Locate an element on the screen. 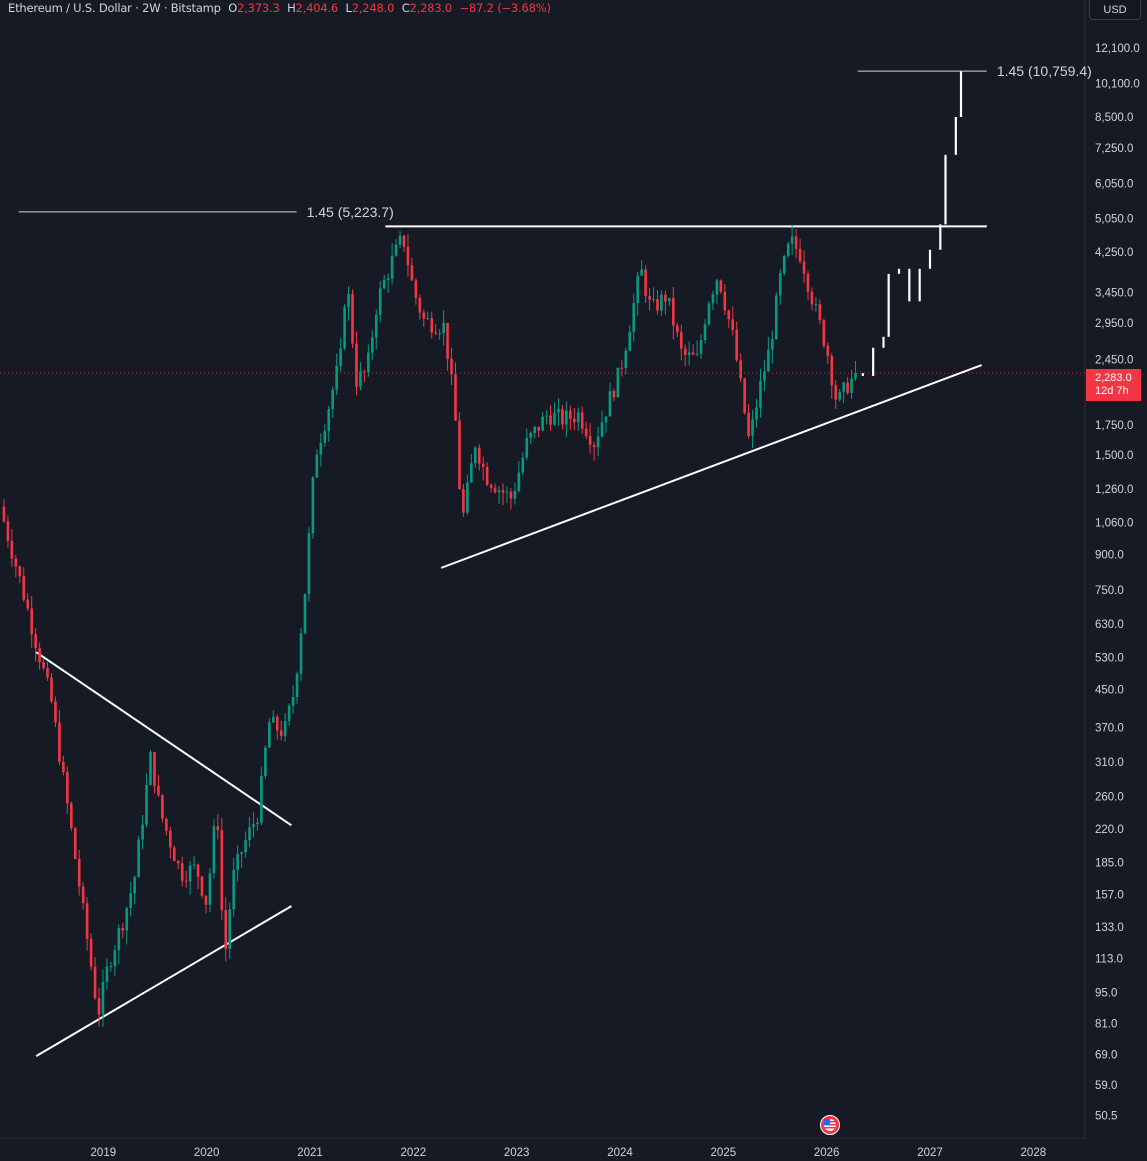 The image size is (1147, 1161). y-tick-label: 95.0 is located at coordinates (1106, 993).